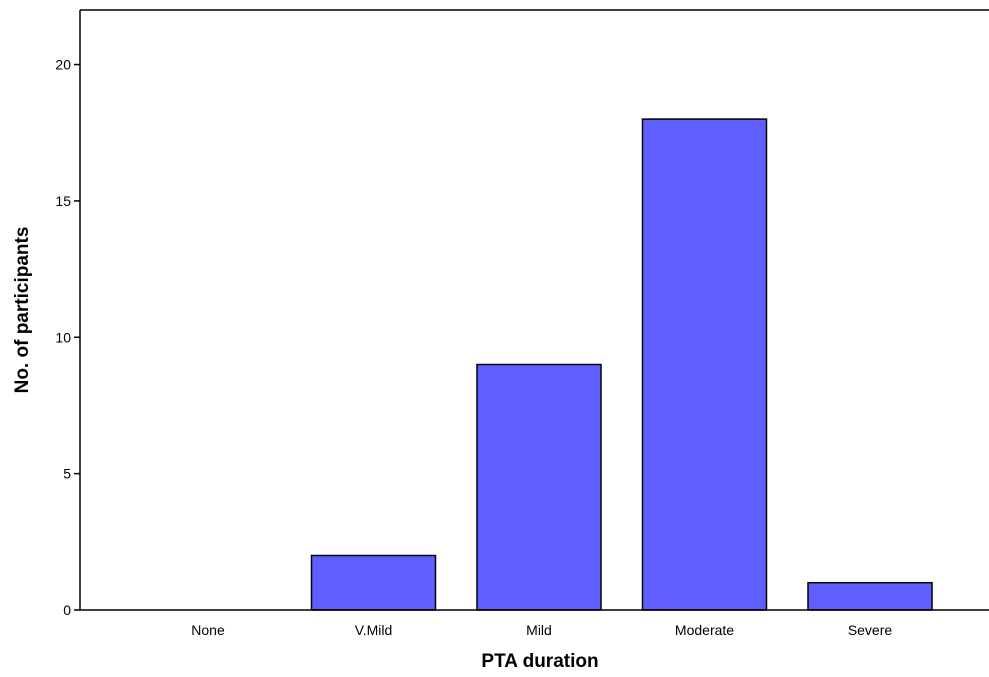 The width and height of the screenshot is (989, 677). What do you see at coordinates (704, 364) in the screenshot?
I see `bar-moderate` at bounding box center [704, 364].